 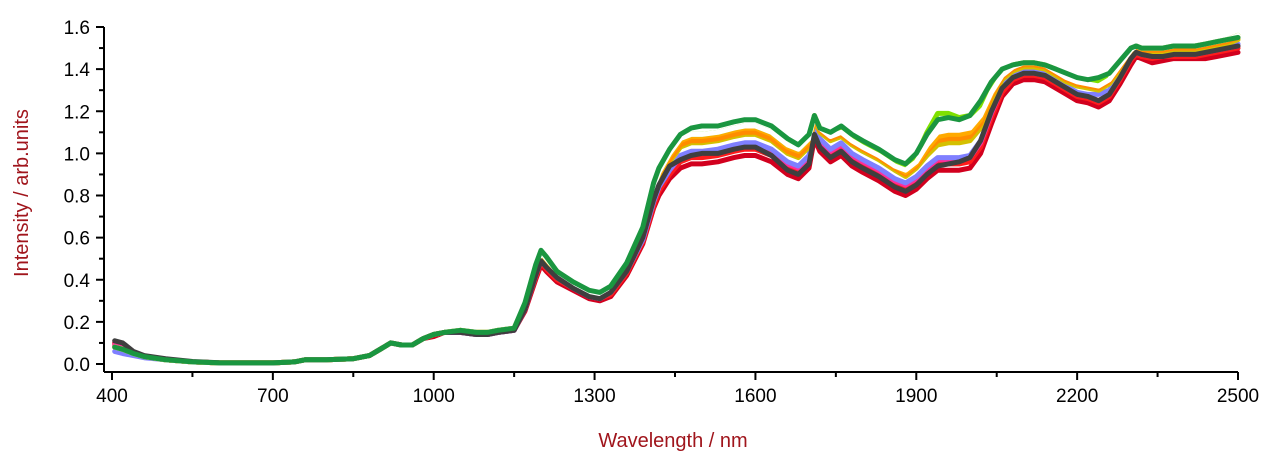 What do you see at coordinates (1238, 396) in the screenshot?
I see `x-tick-label: 2500` at bounding box center [1238, 396].